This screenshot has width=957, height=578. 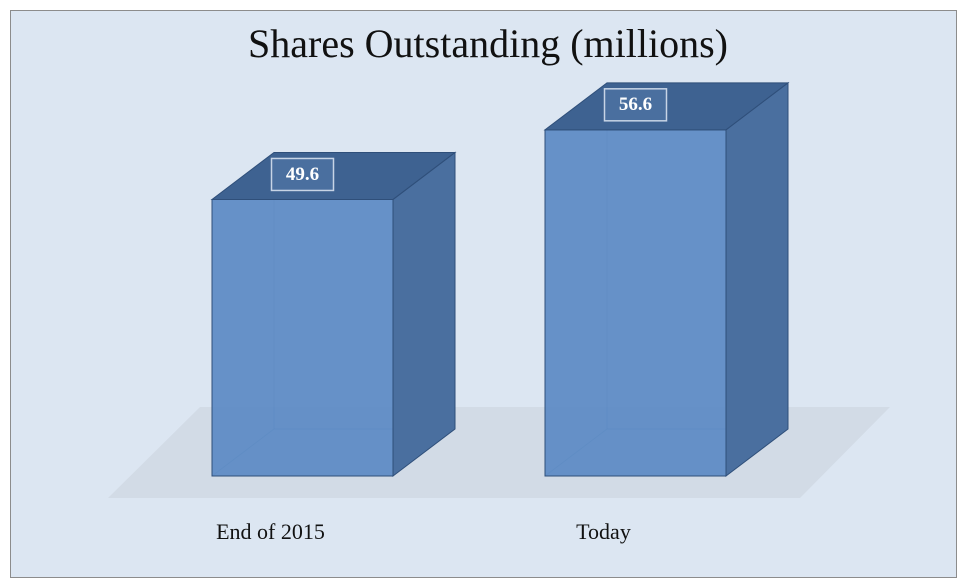 I want to click on data-label: 56.6, so click(x=635, y=104).